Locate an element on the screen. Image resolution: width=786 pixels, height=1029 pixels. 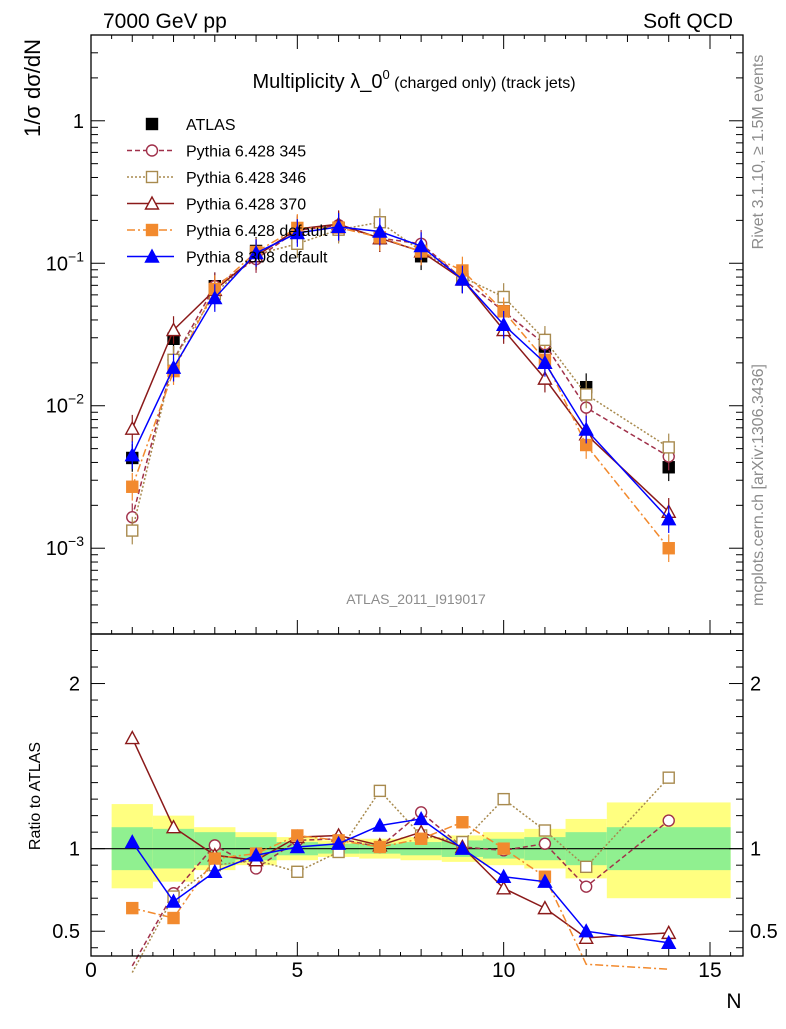
x-tick-label: 10 is located at coordinates (503, 970).